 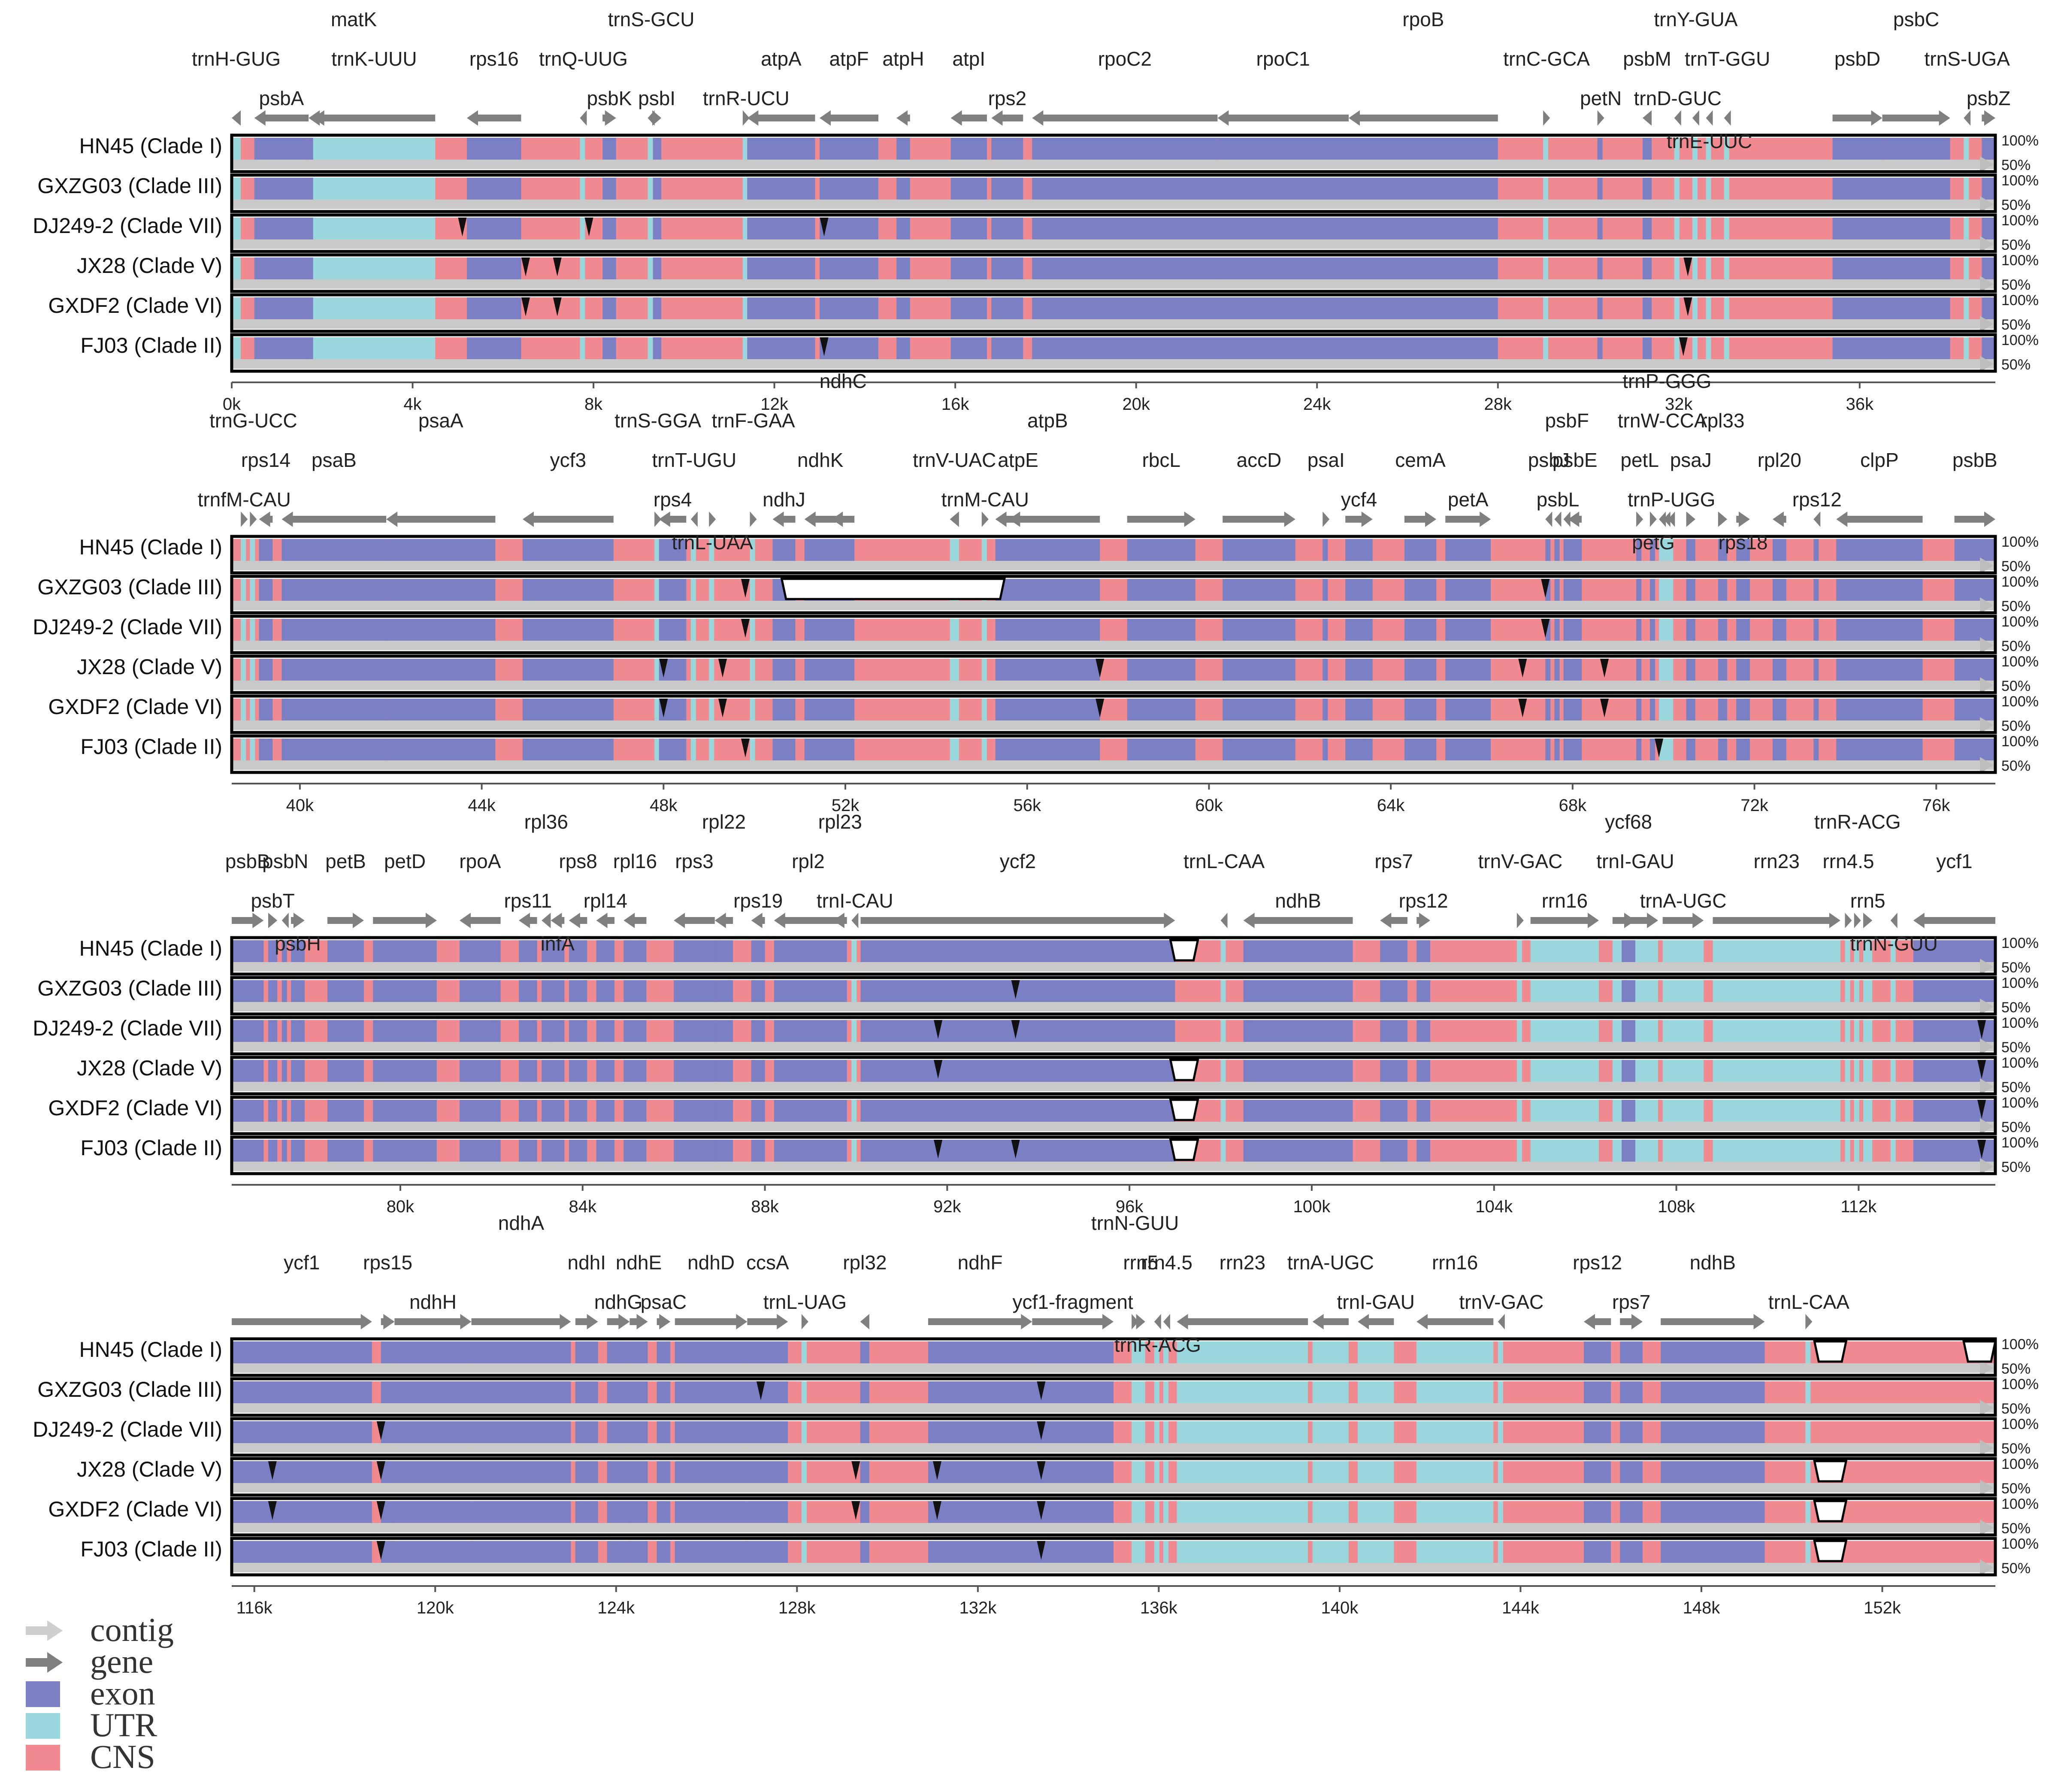 What do you see at coordinates (865, 1262) in the screenshot?
I see `gene-label: rpl32` at bounding box center [865, 1262].